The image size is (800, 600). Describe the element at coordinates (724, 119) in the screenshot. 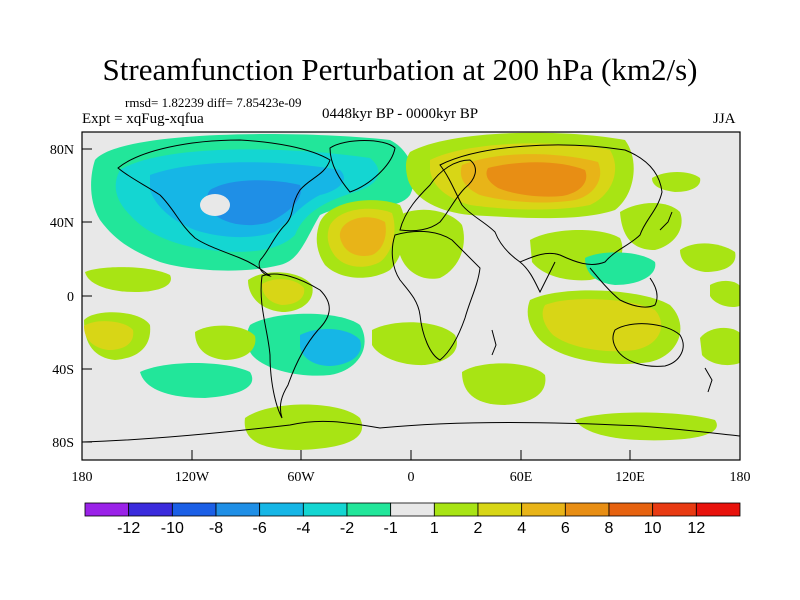

I see `season-label: JJA` at that location.